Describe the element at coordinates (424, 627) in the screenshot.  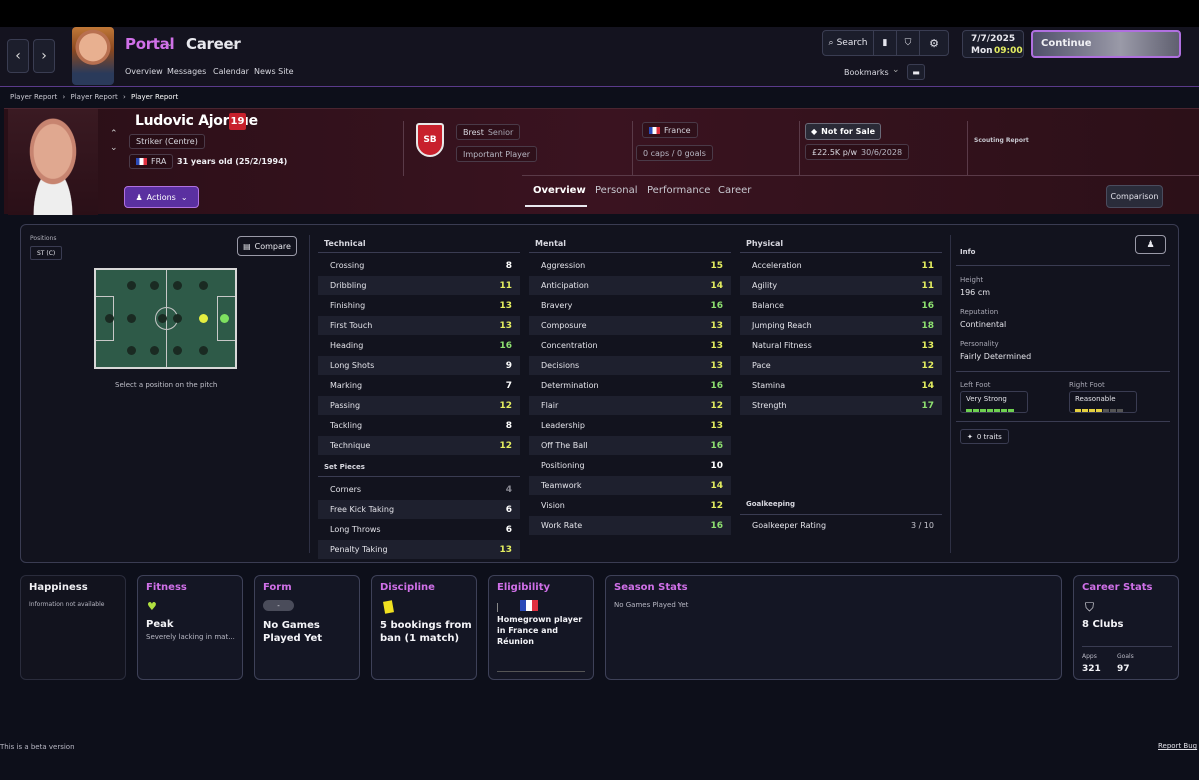
I see `discipline-card: Discipline 5 bookings from ban (1 match)` at that location.